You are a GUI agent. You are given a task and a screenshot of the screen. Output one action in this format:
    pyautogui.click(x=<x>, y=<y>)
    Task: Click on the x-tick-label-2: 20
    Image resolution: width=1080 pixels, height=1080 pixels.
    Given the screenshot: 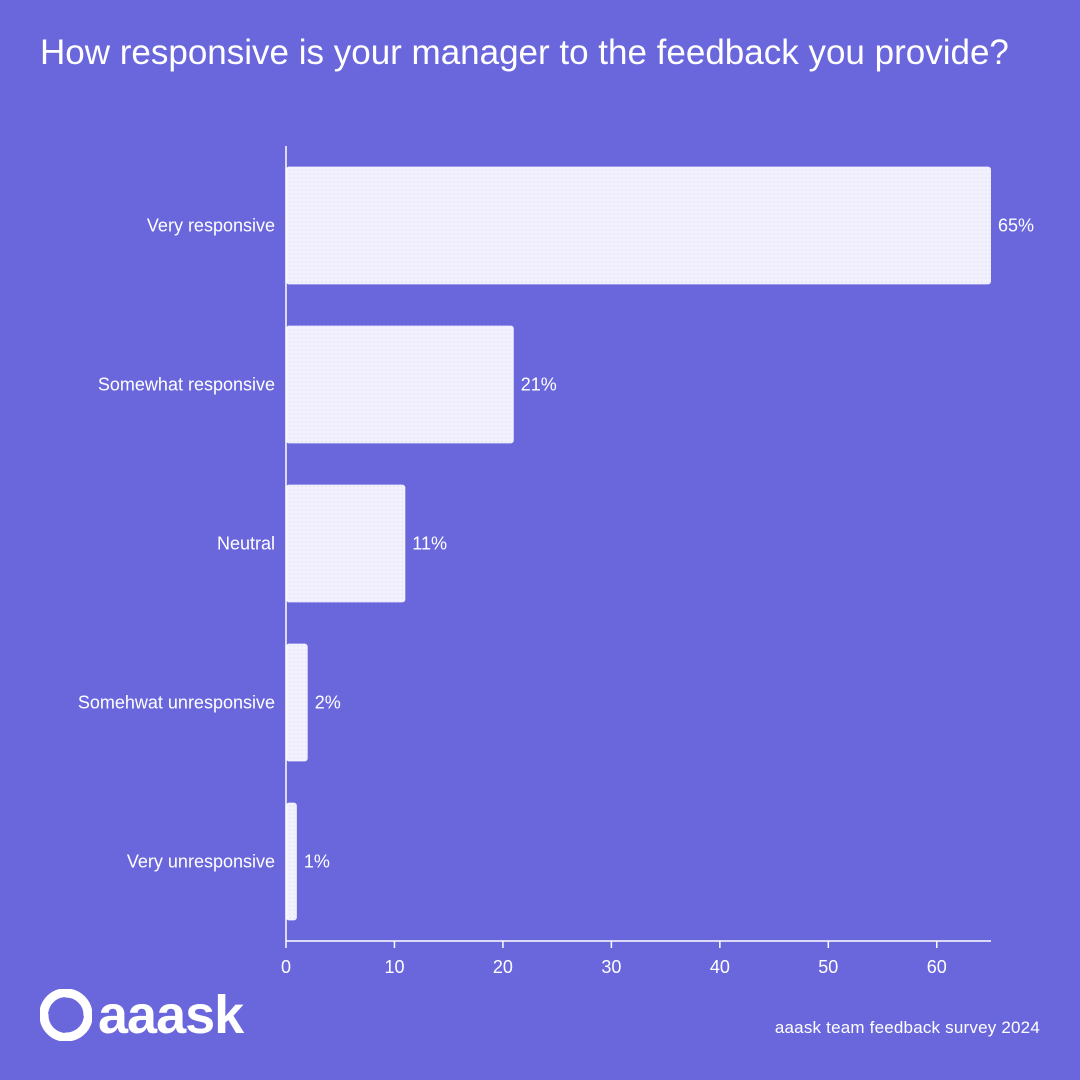 What is the action you would take?
    pyautogui.click(x=503, y=967)
    